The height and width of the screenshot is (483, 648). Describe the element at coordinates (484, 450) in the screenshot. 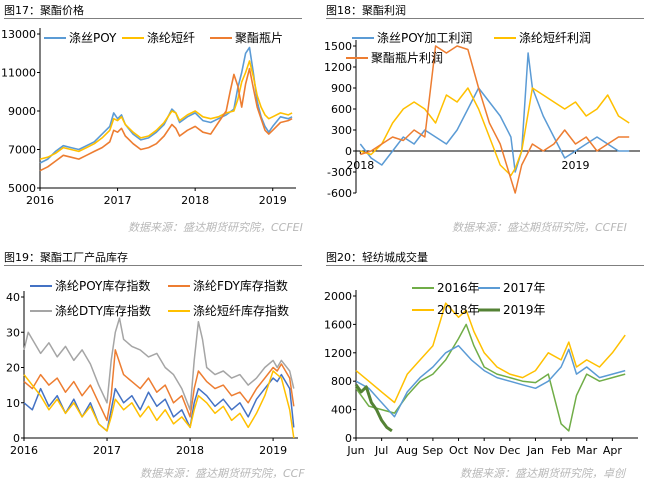

I see `x-tick-label: Nov` at that location.